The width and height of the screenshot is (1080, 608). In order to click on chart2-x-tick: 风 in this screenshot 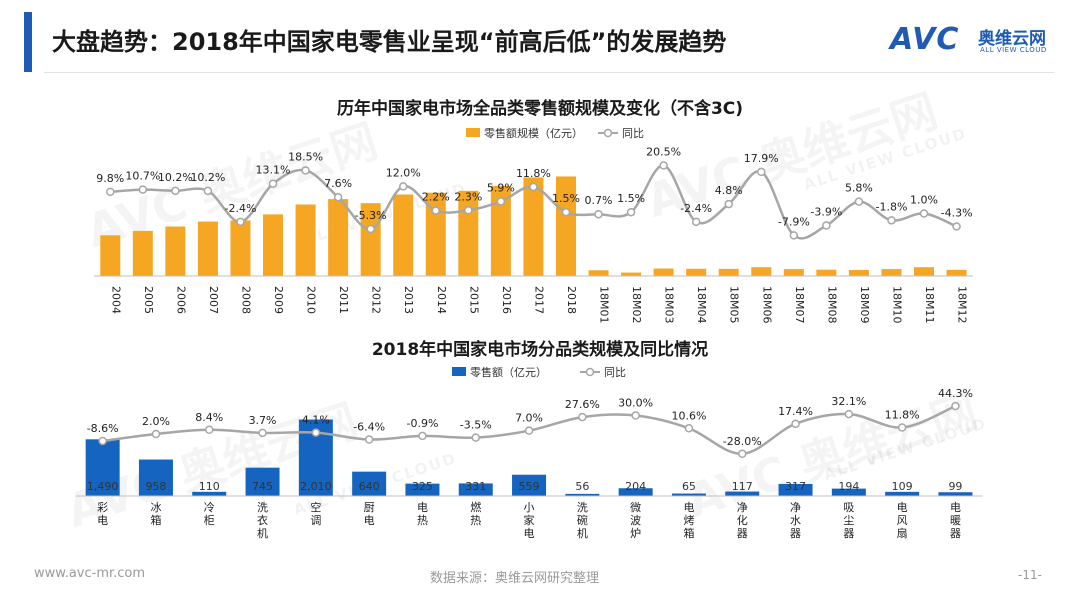, I will do `click(902, 520)`.